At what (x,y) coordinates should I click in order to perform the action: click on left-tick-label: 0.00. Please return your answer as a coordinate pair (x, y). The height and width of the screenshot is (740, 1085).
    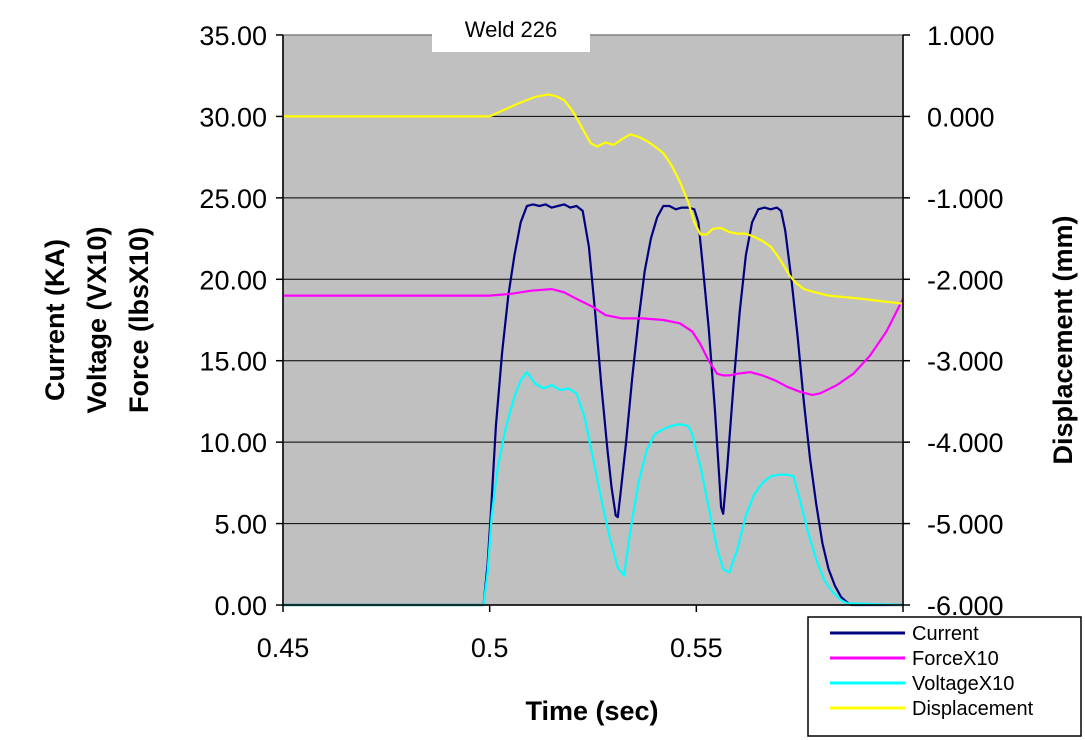
    Looking at the image, I should click on (240, 606).